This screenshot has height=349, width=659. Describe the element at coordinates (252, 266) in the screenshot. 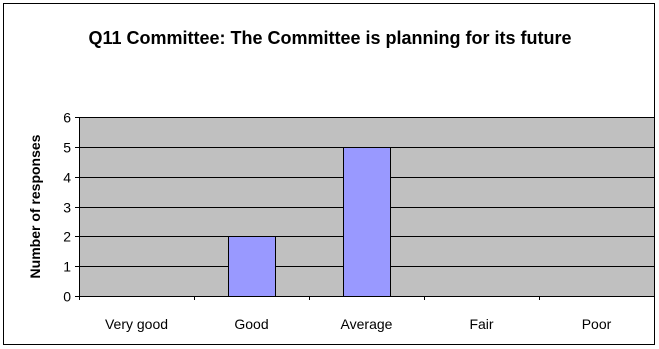

I see `bar-good` at that location.